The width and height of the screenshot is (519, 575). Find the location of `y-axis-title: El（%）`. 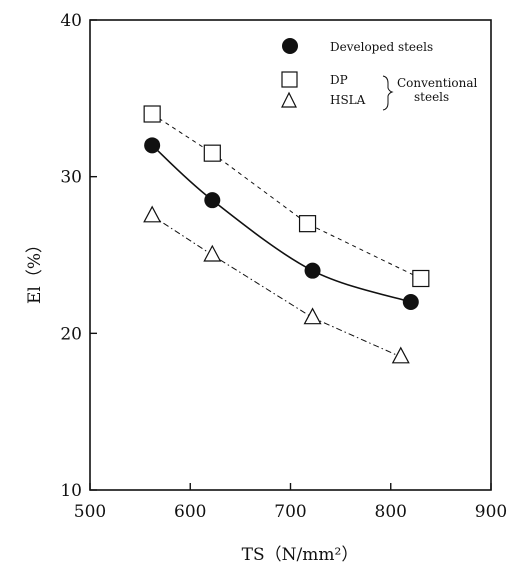

y-axis-title: El（%） is located at coordinates (35, 270).